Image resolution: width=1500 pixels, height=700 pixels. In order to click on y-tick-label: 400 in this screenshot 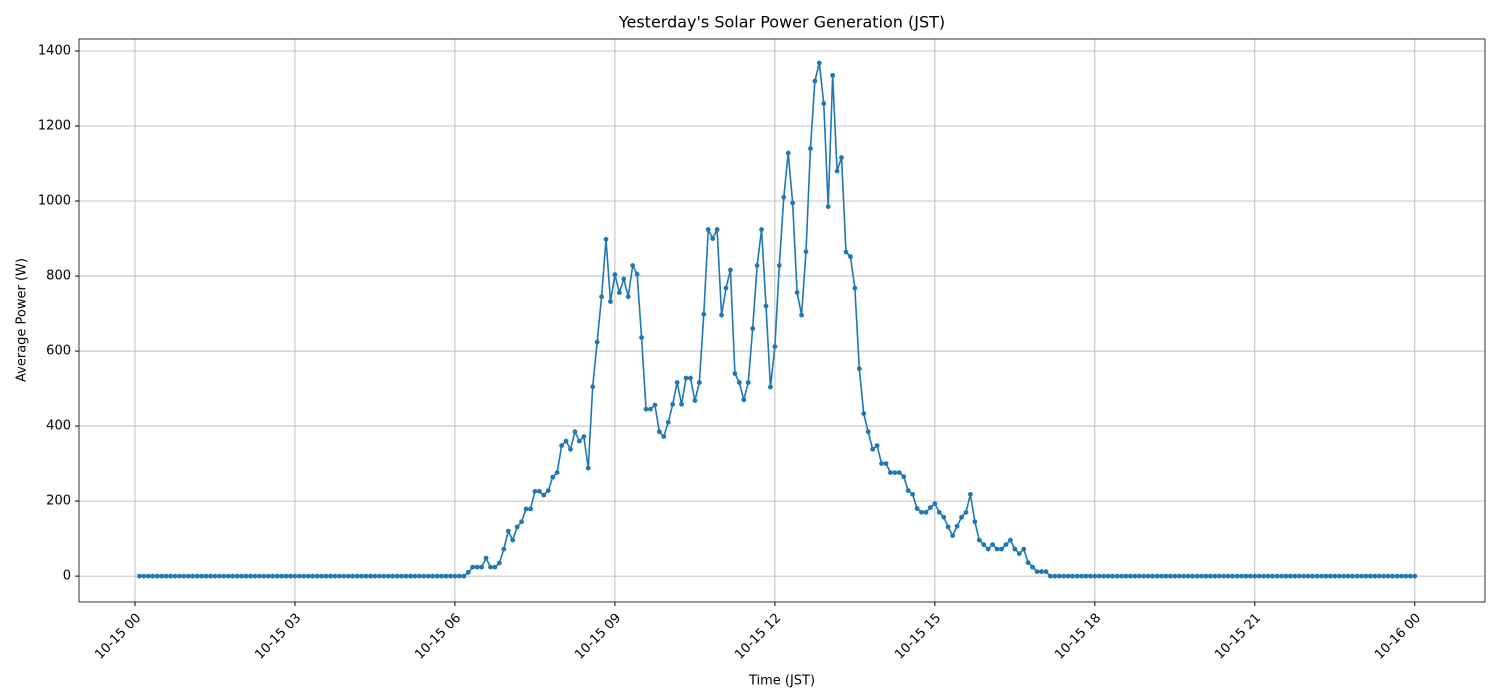, I will do `click(58, 426)`.